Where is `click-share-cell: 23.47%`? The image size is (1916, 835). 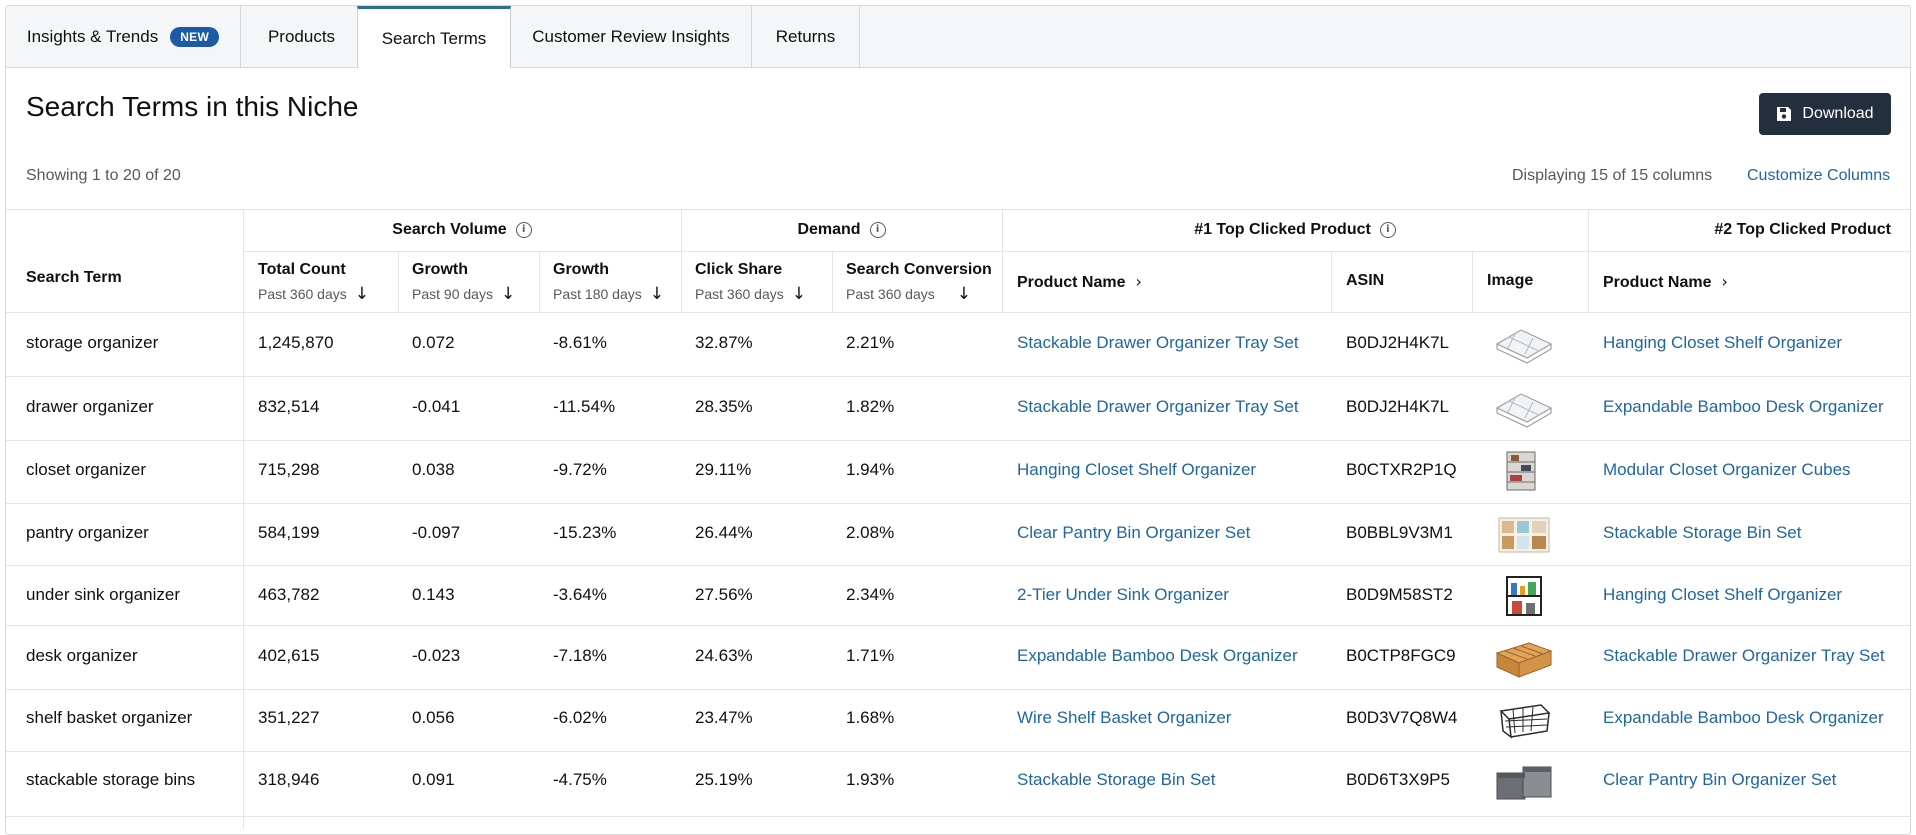 click-share-cell: 23.47% is located at coordinates (724, 717).